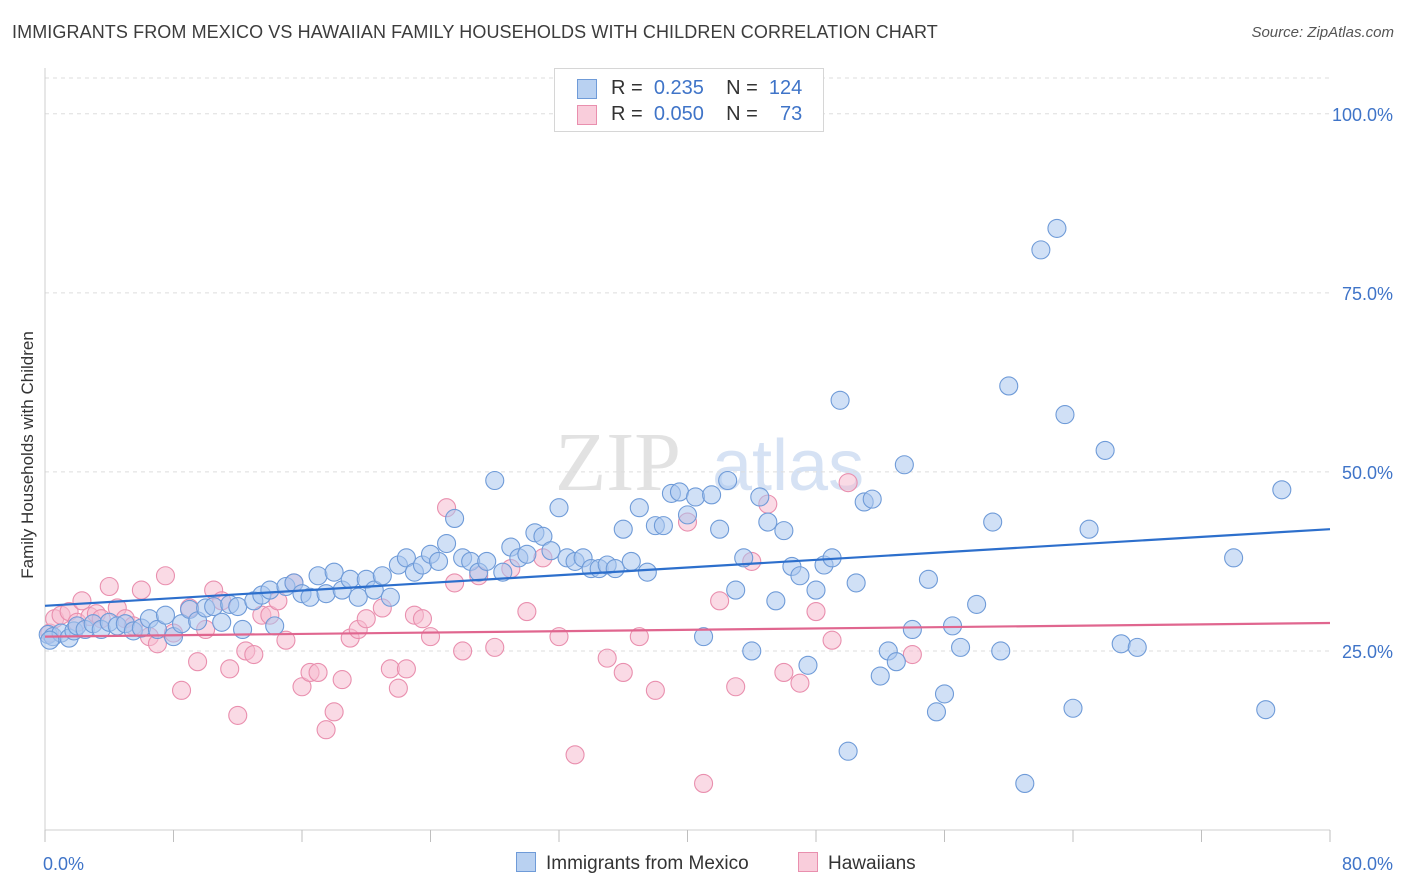  Describe the element at coordinates (587, 89) in the screenshot. I see `mexico-swatch` at that location.